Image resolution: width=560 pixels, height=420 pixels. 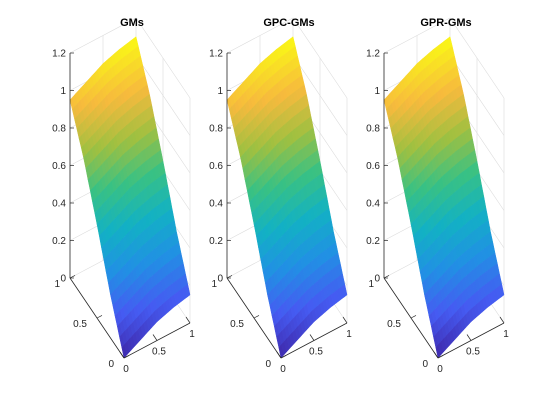 What do you see at coordinates (288, 23) in the screenshot?
I see `chart-title: GPC-GMs` at bounding box center [288, 23].